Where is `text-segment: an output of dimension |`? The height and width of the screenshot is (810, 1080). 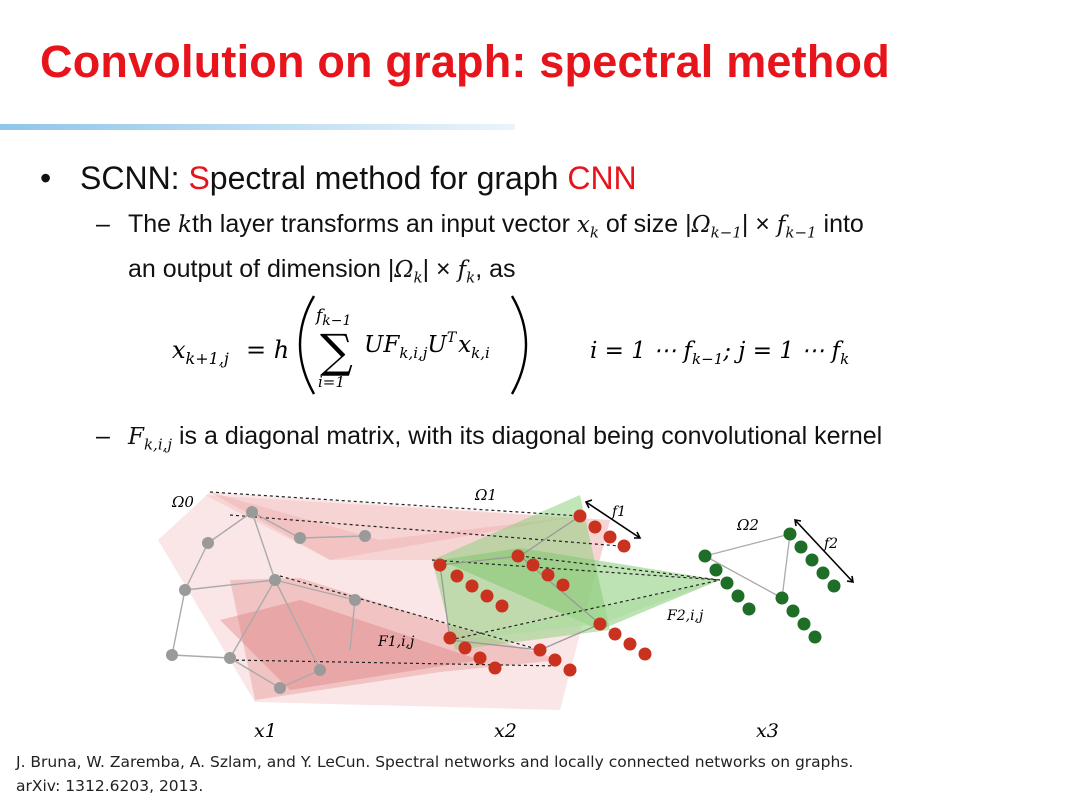 text-segment: an output of dimension | is located at coordinates (261, 268).